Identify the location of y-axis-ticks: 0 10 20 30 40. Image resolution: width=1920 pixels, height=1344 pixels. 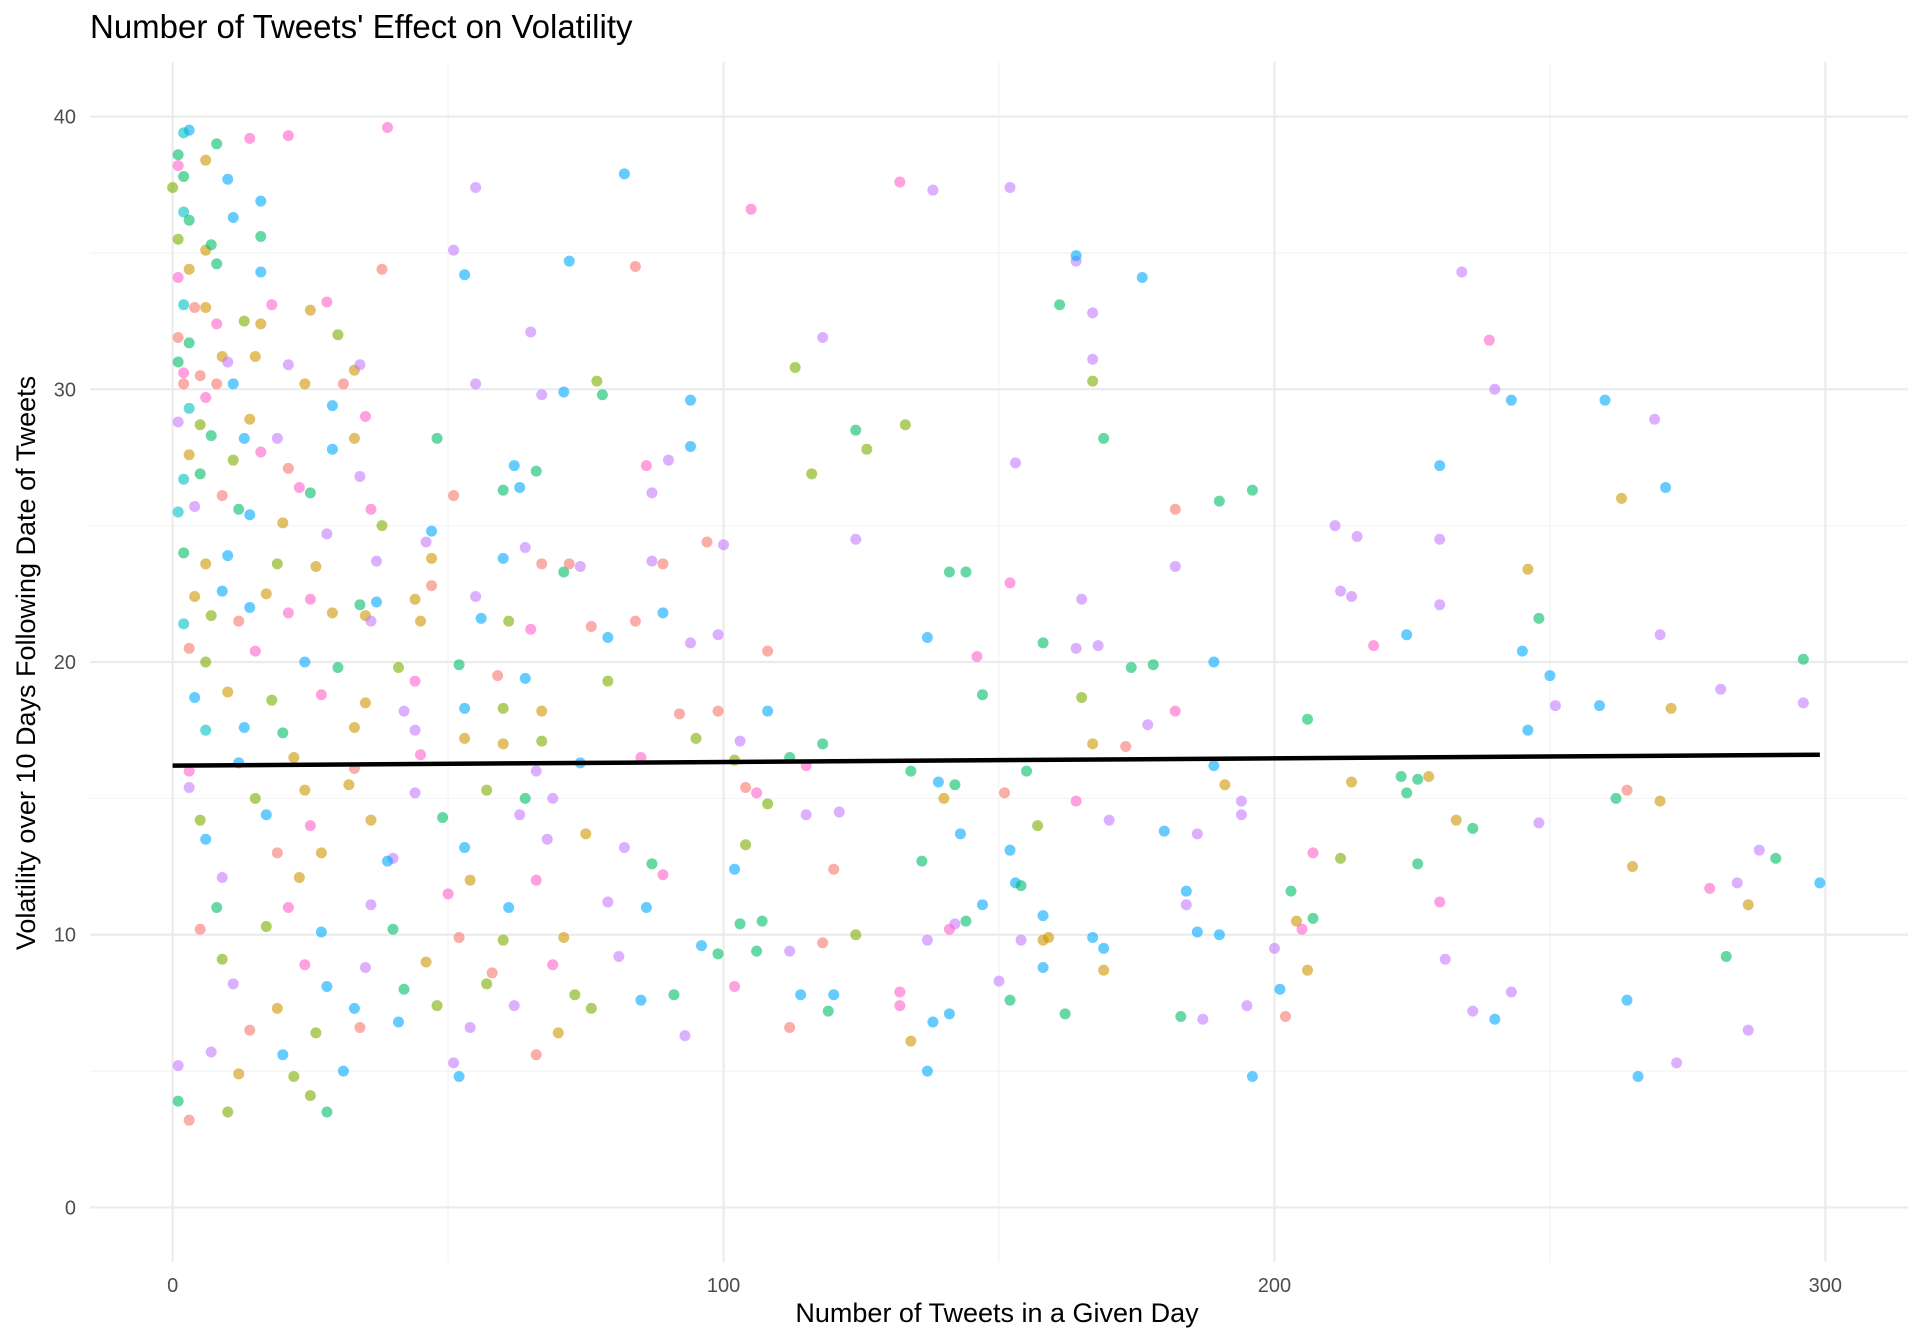
(65, 663).